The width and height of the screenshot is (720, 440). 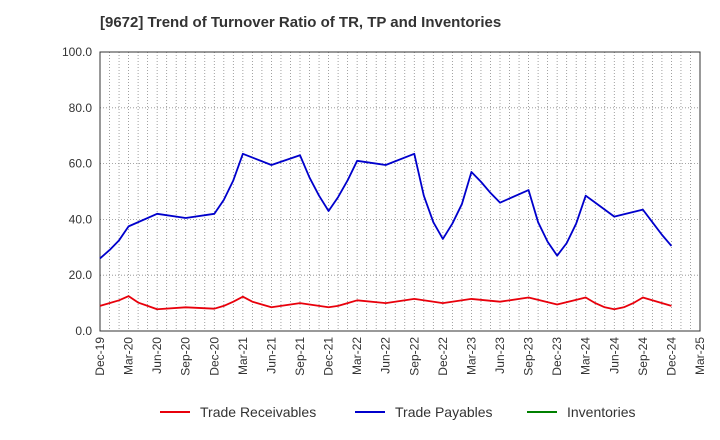 What do you see at coordinates (175, 412) in the screenshot?
I see `legend-swatch-trade-receivables` at bounding box center [175, 412].